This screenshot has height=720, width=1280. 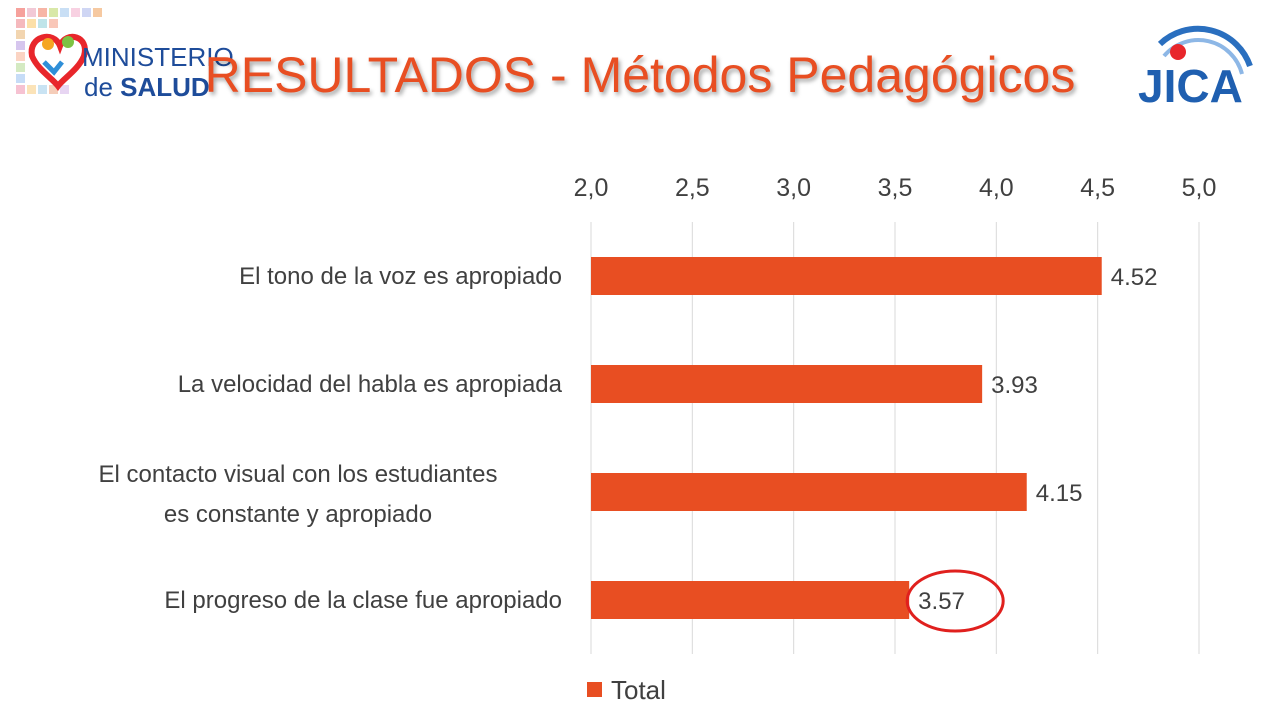 I want to click on x-tick-label: 3,0, so click(x=793, y=188).